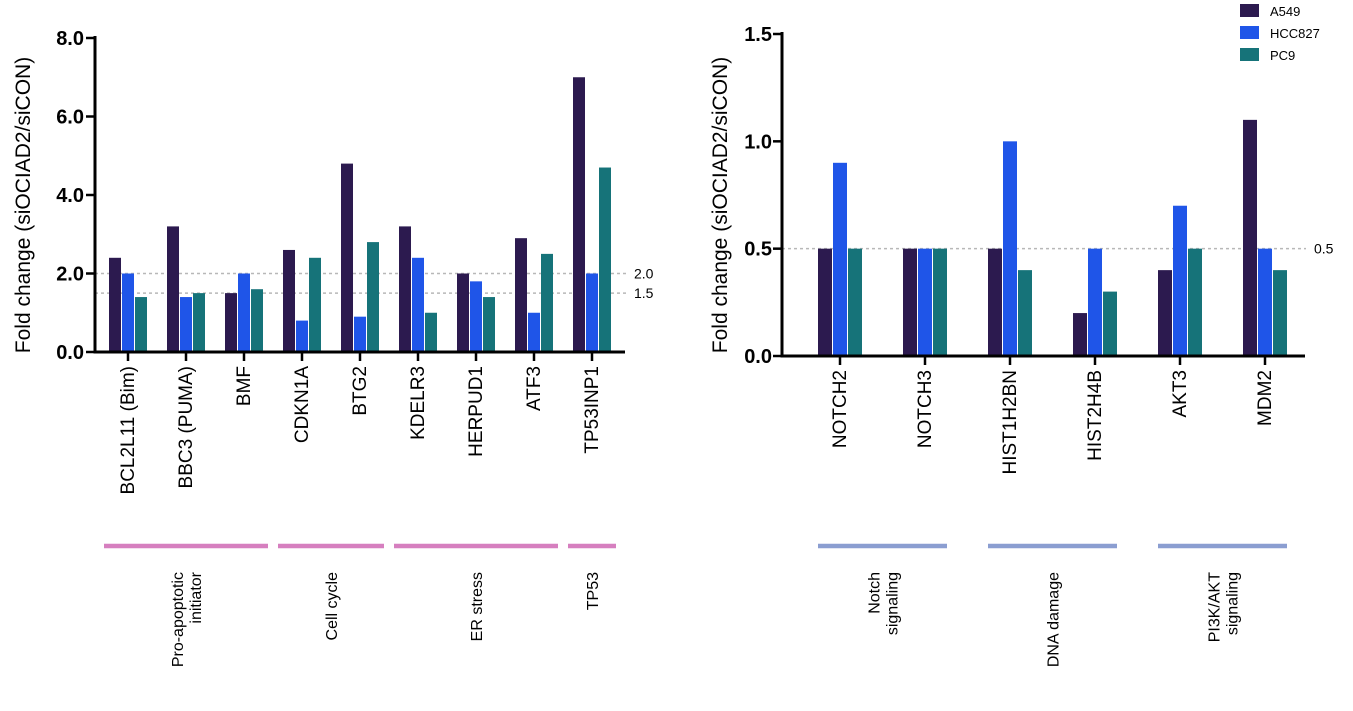 The image size is (1353, 711). What do you see at coordinates (1249, 32) in the screenshot?
I see `legend-swatch-hcc827` at bounding box center [1249, 32].